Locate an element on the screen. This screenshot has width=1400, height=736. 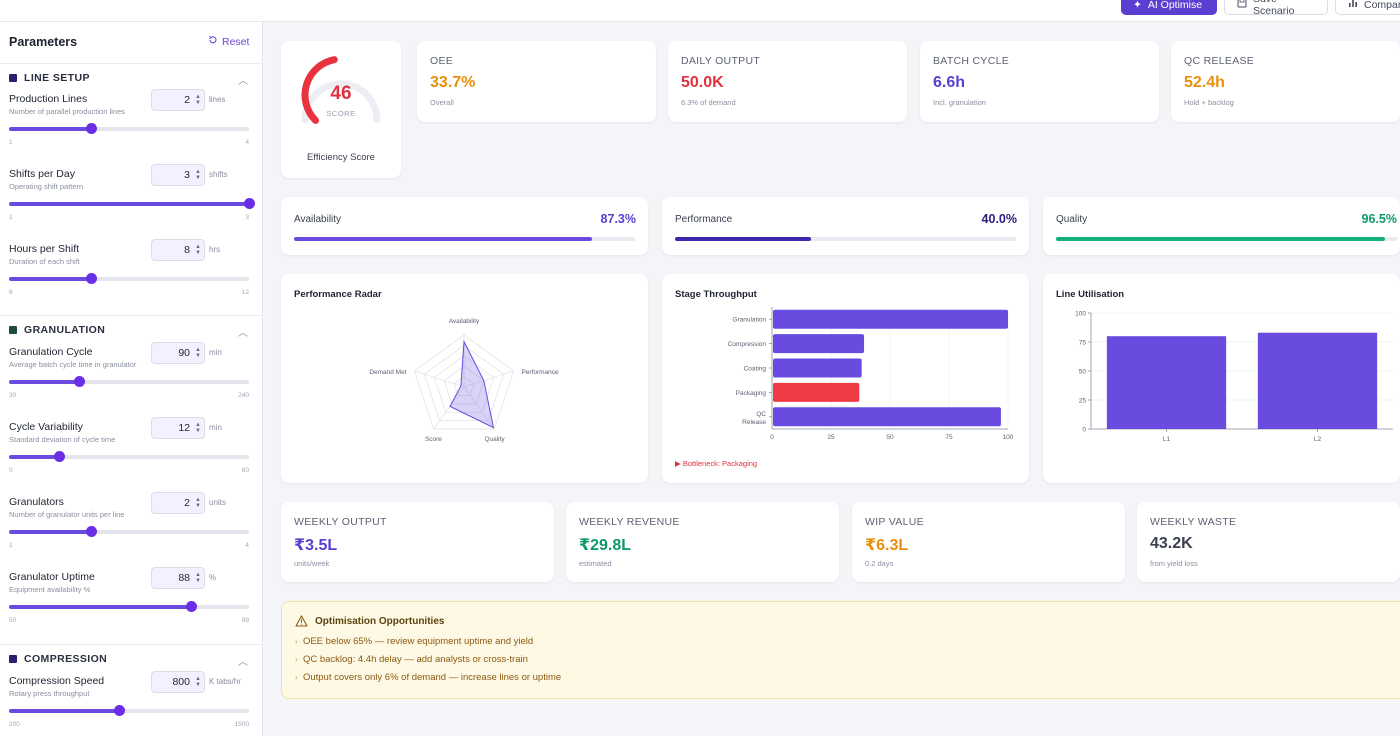
param-description: Number of granulator units per line is located at coordinates (67, 514).